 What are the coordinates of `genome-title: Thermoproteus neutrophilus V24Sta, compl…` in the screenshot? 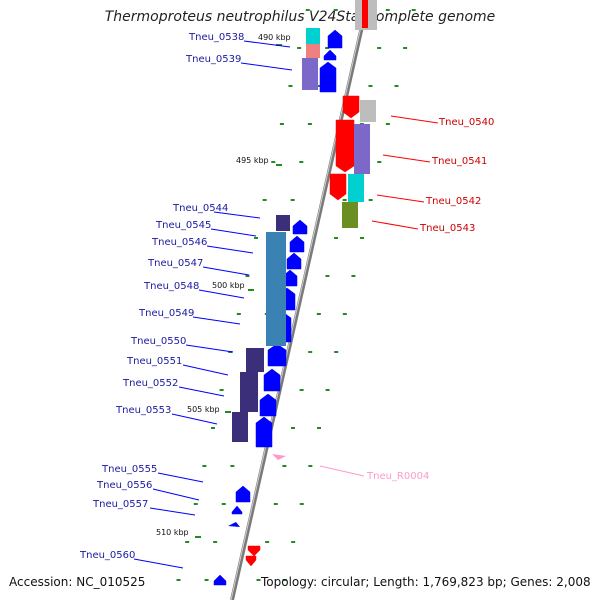 It's located at (300, 17).